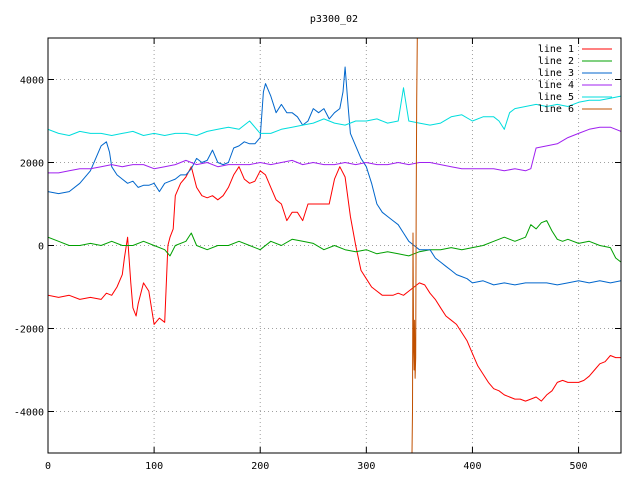 The image size is (640, 480). What do you see at coordinates (334, 19) in the screenshot?
I see `chart-title: p3300_02` at bounding box center [334, 19].